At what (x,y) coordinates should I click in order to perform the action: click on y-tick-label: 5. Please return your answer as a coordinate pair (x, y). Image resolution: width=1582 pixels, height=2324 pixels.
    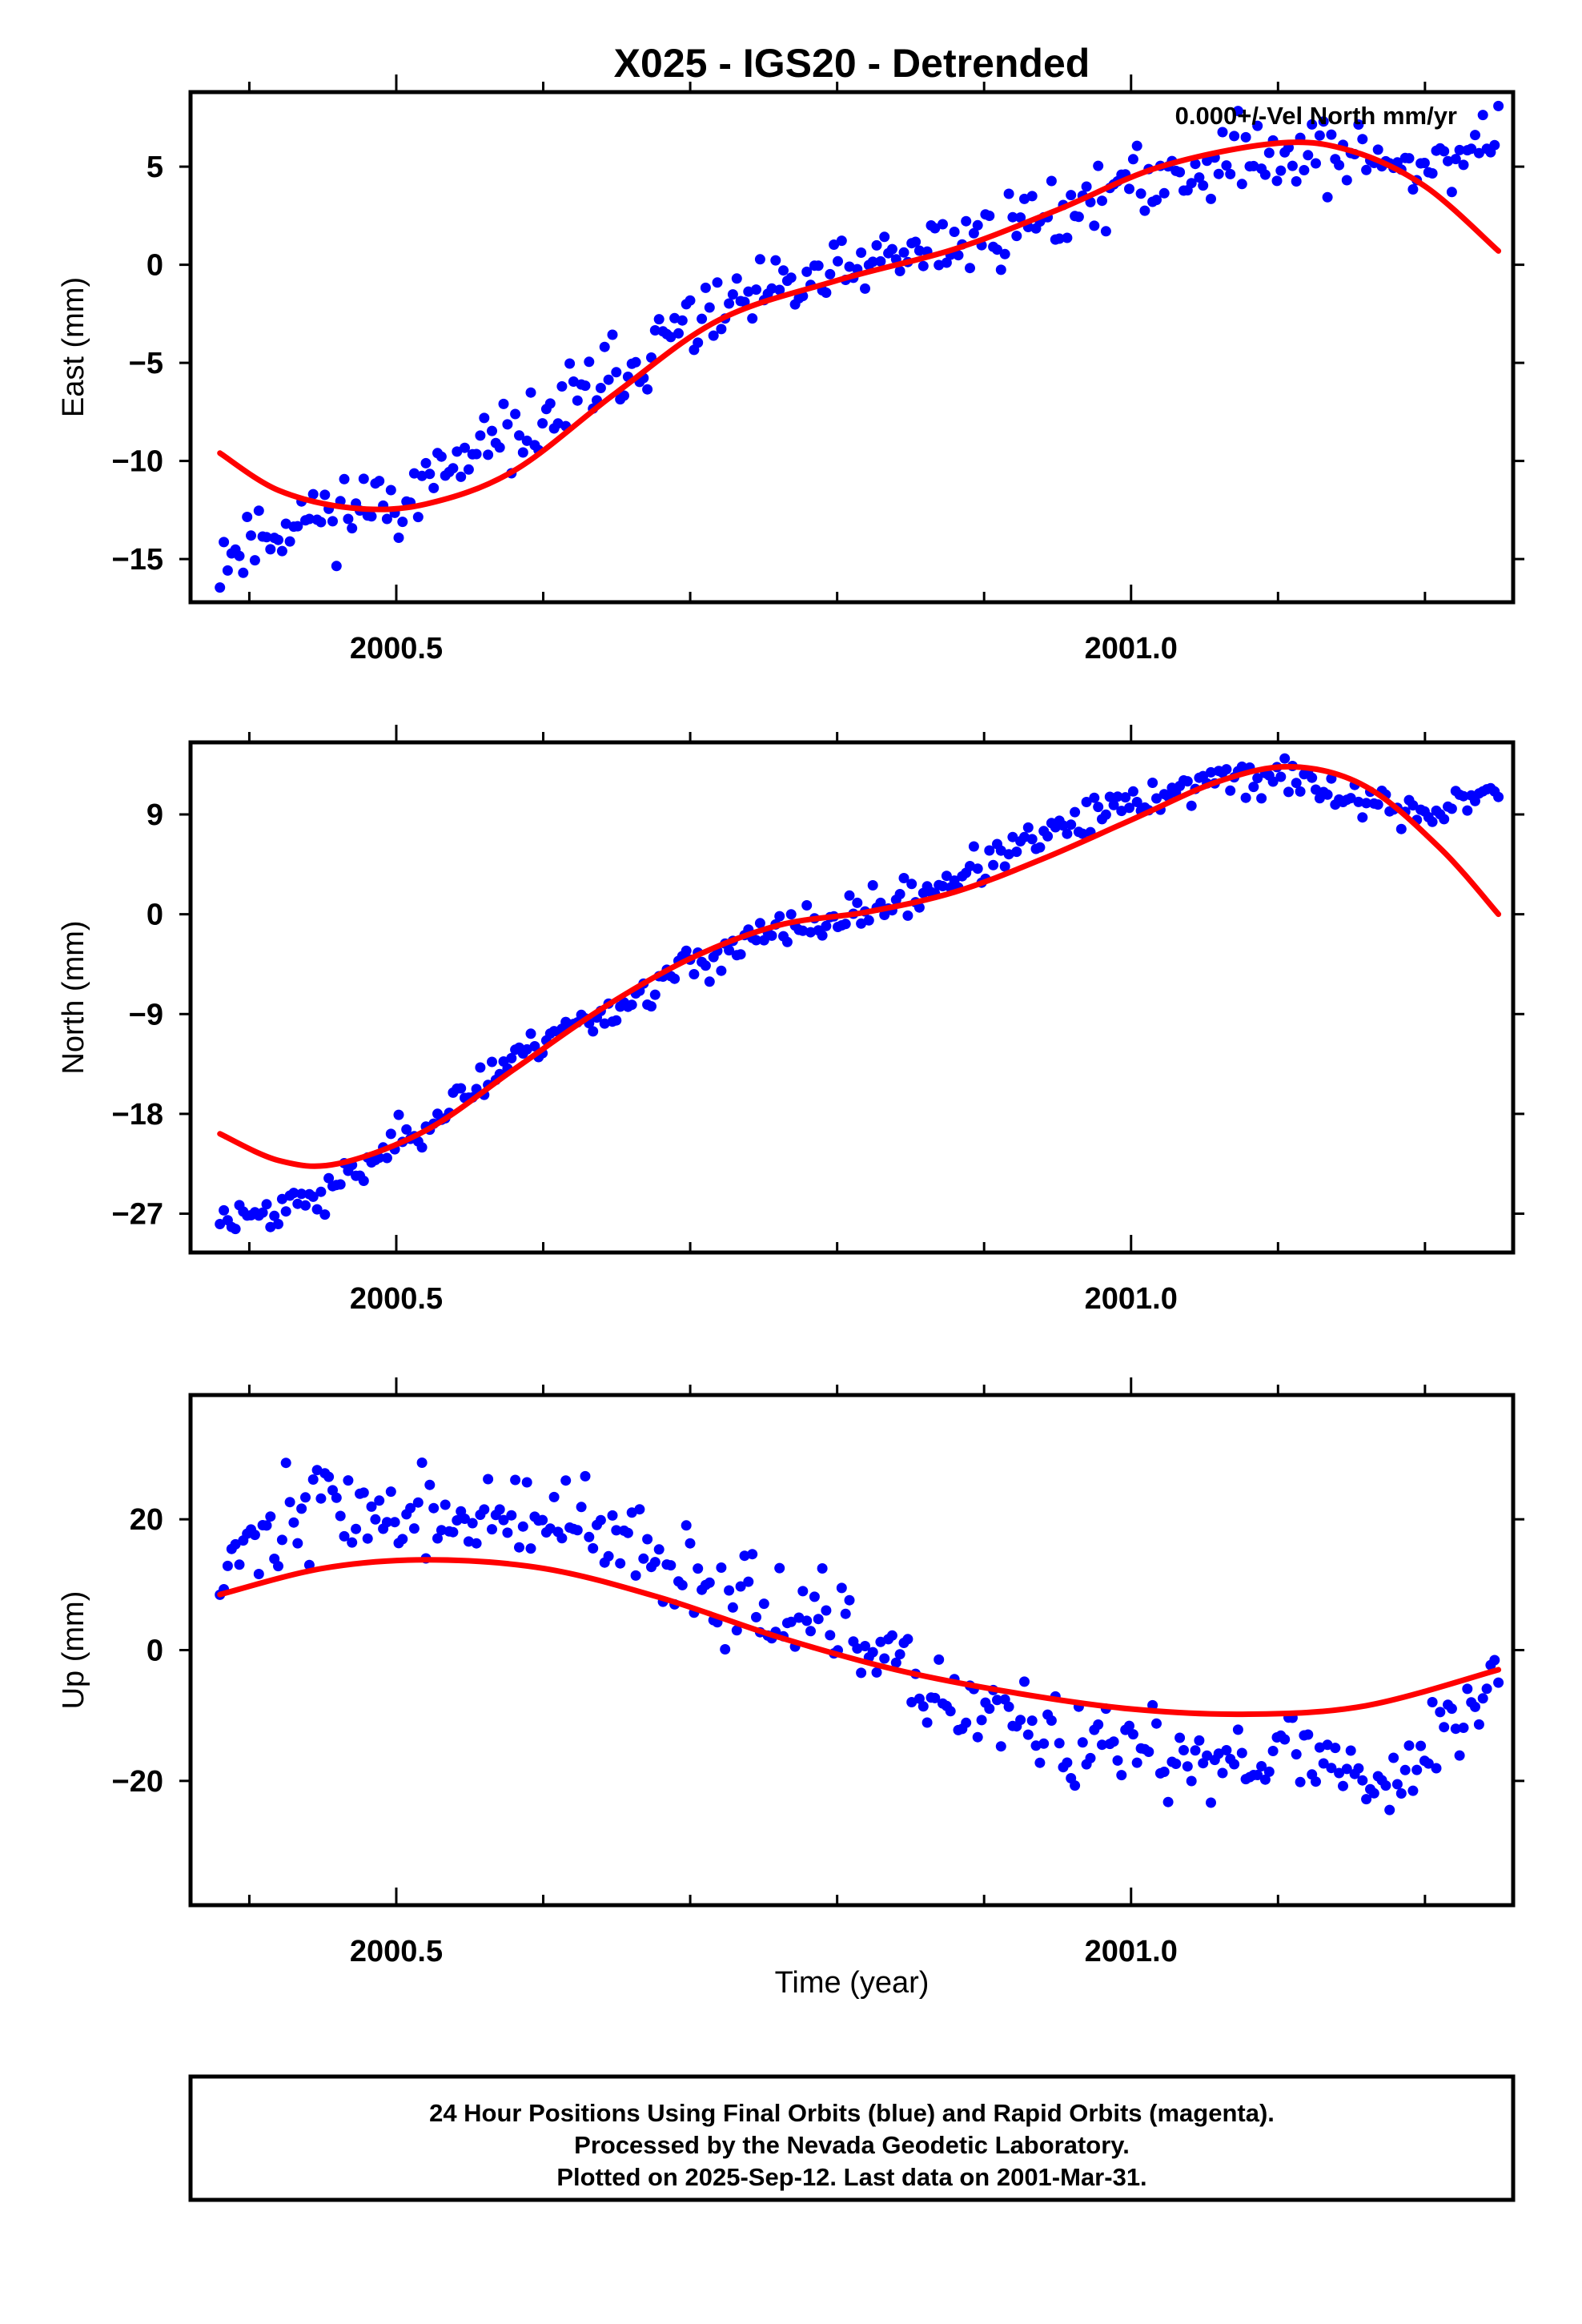
    Looking at the image, I should click on (155, 167).